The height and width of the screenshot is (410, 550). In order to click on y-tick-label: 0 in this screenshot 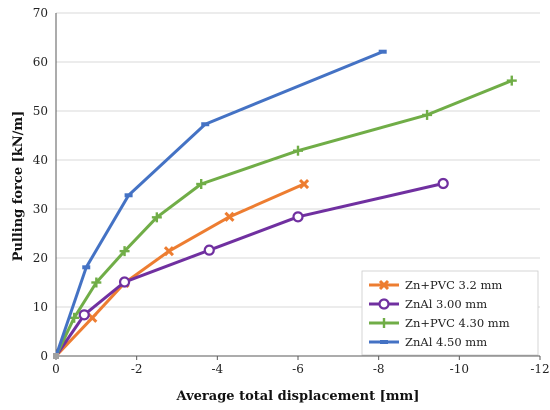, I will do `click(44, 356)`.